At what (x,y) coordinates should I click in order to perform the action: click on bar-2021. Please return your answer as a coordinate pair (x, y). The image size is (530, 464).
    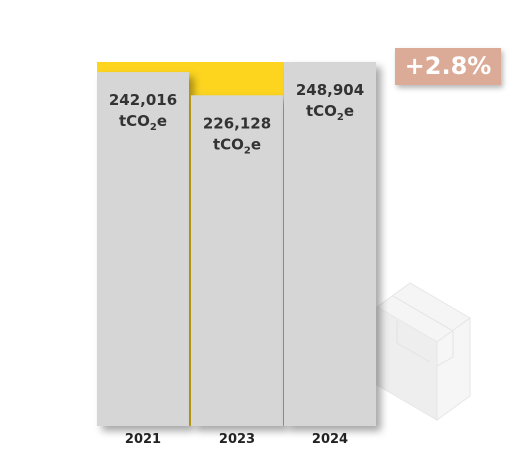
    Looking at the image, I should click on (143, 249).